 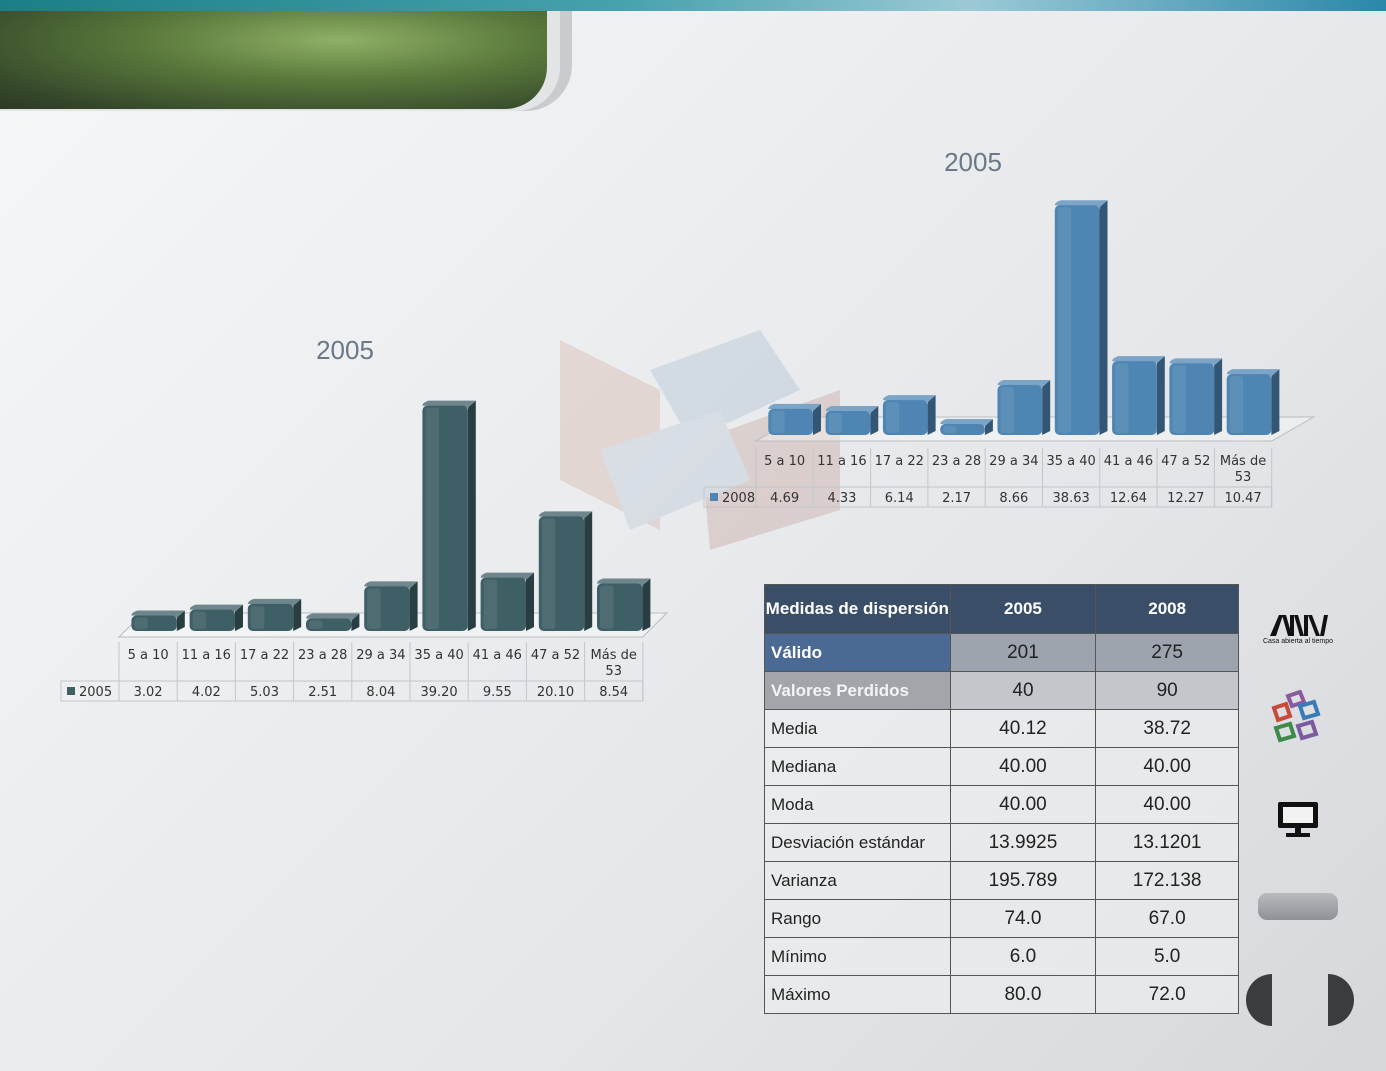 I want to click on value-2005: 6.0, so click(x=1023, y=956).